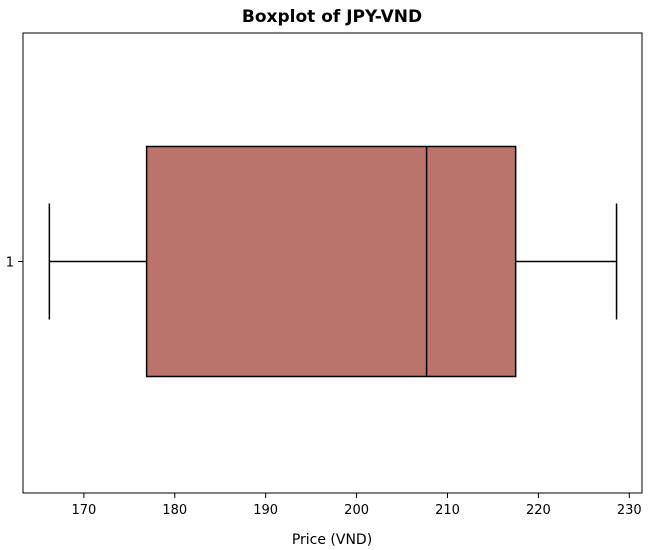  What do you see at coordinates (538, 510) in the screenshot?
I see `x-tick-label: 220` at bounding box center [538, 510].